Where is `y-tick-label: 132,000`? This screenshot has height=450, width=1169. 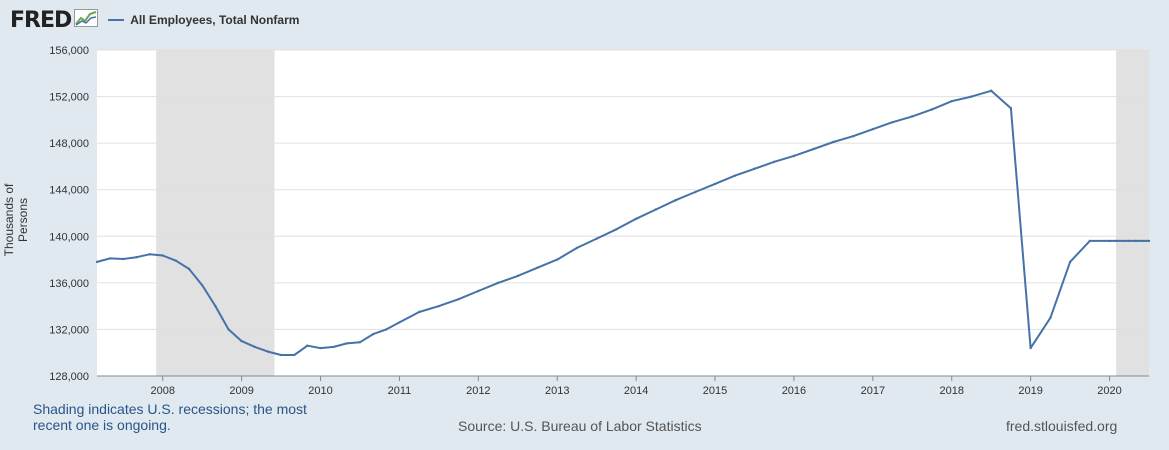
y-tick-label: 132,000 is located at coordinates (69, 330).